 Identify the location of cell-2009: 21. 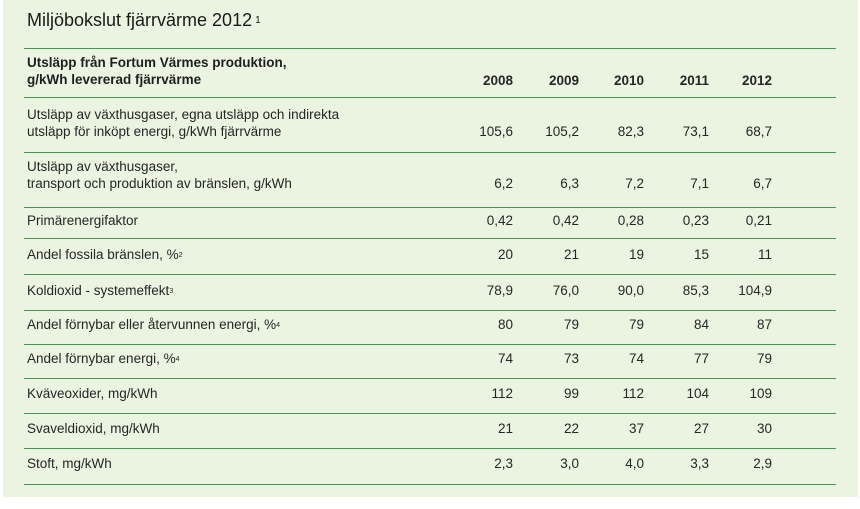
(571, 254).